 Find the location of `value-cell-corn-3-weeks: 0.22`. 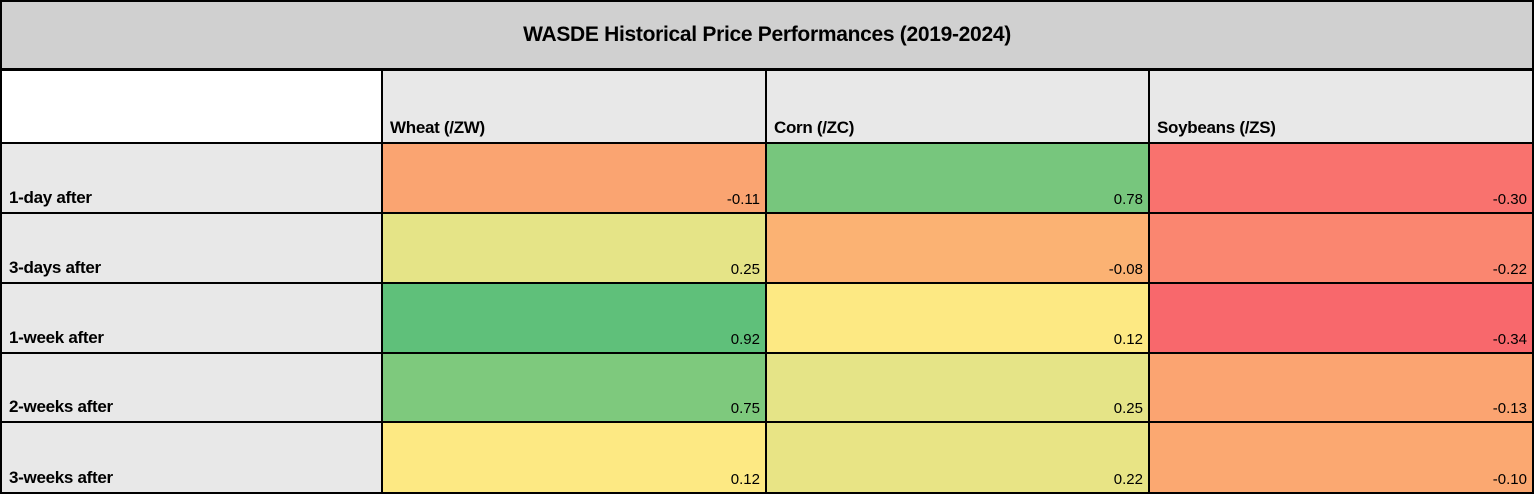

value-cell-corn-3-weeks: 0.22 is located at coordinates (958, 457).